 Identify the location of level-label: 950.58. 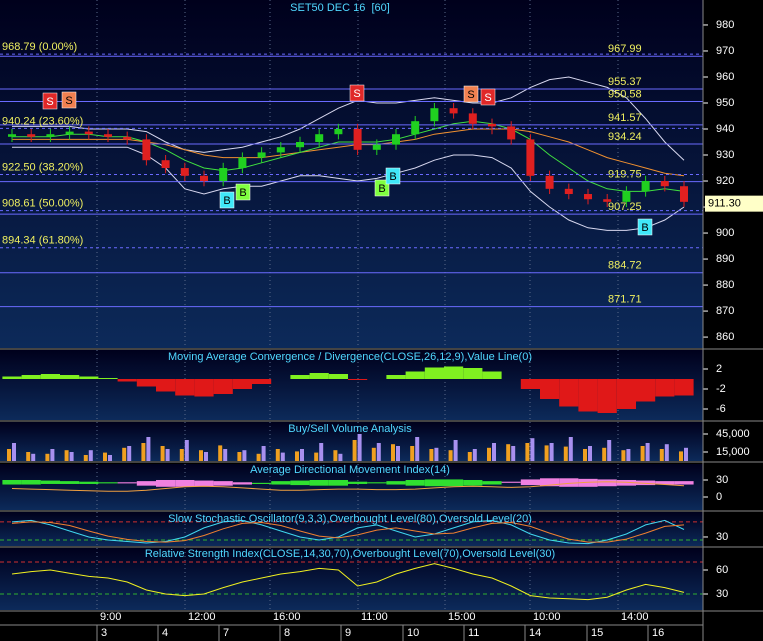
(625, 94).